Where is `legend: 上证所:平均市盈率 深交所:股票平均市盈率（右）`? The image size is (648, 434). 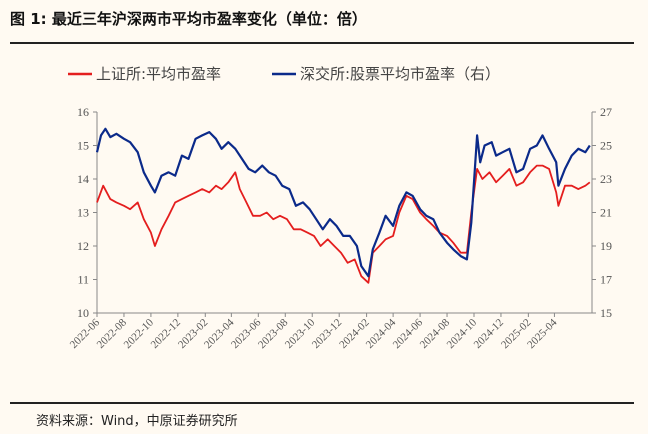 legend: 上证所:平均市盈率 深交所:股票平均市盈率（右） is located at coordinates (284, 74).